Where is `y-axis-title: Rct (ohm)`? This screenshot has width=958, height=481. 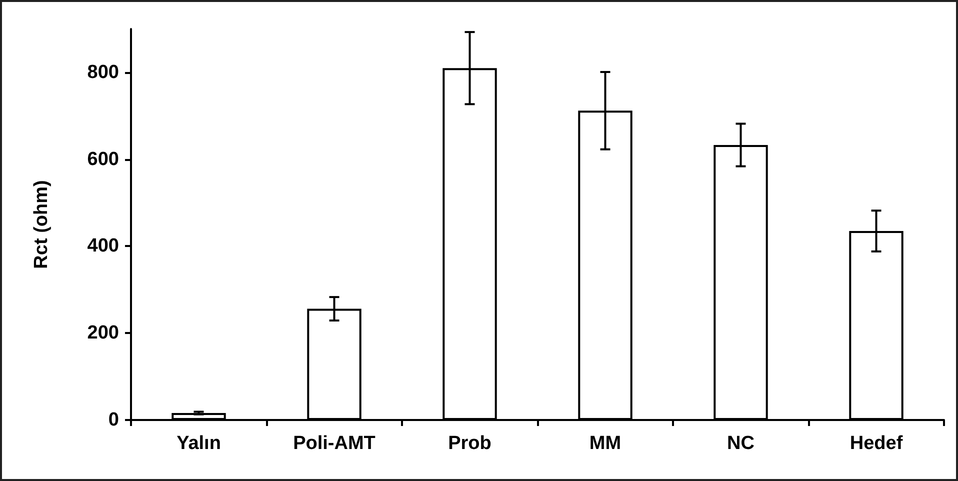 y-axis-title: Rct (ohm) is located at coordinates (41, 224).